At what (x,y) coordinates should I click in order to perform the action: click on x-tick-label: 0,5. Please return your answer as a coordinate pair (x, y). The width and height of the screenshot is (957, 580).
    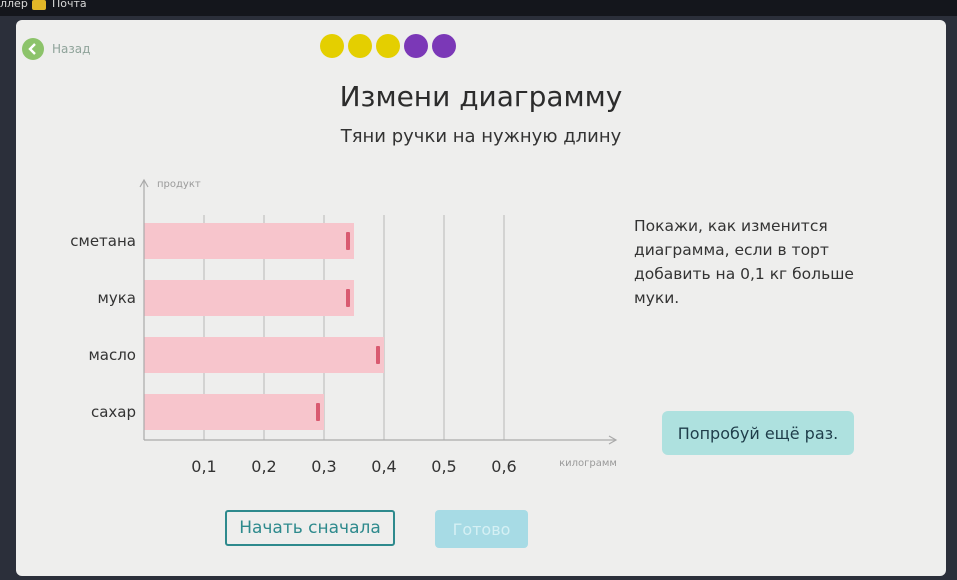
    Looking at the image, I should click on (443, 466).